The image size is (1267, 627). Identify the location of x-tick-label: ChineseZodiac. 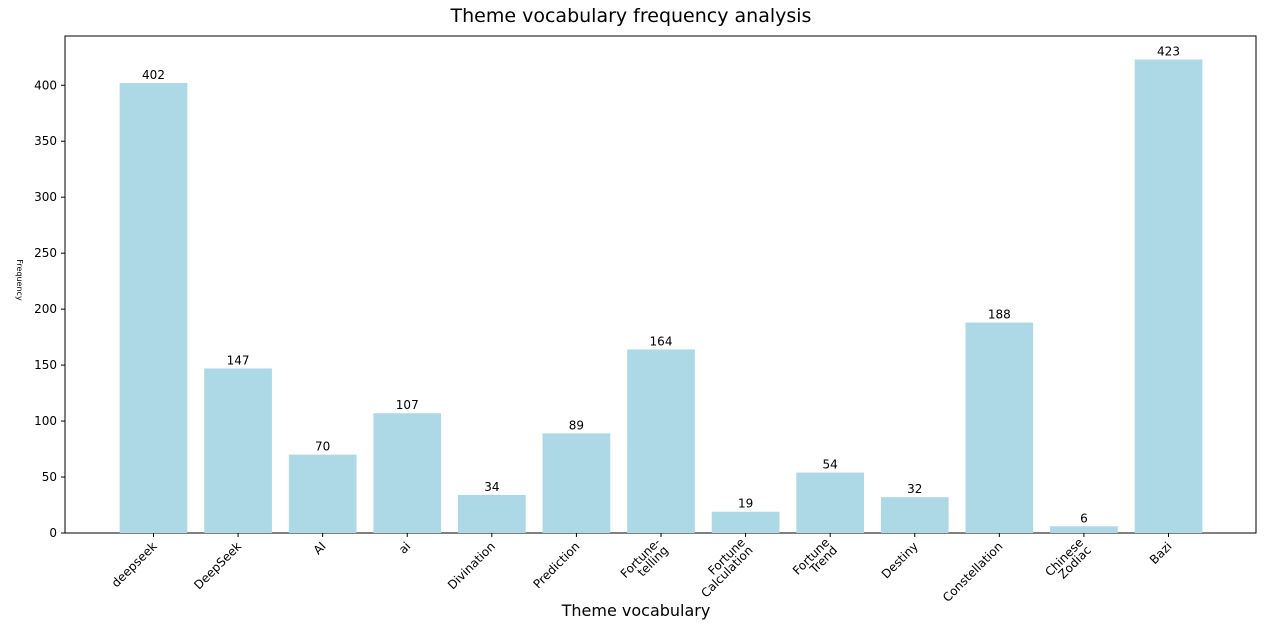
(1068, 561).